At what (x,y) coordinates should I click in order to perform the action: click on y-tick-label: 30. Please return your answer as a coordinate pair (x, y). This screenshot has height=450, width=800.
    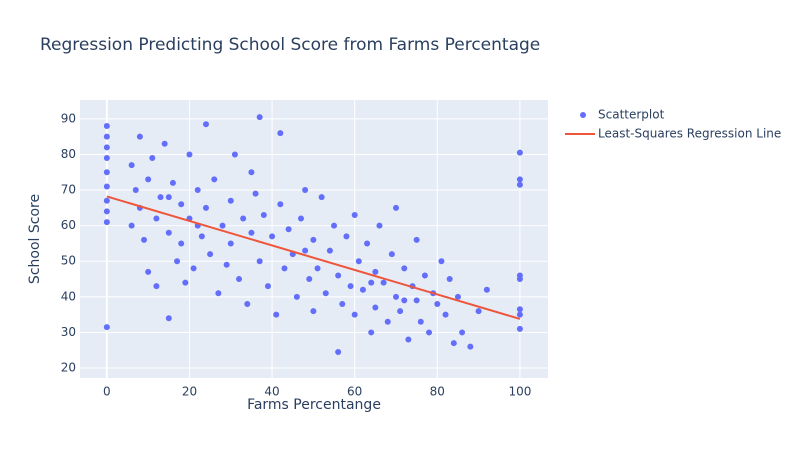
    Looking at the image, I should click on (68, 332).